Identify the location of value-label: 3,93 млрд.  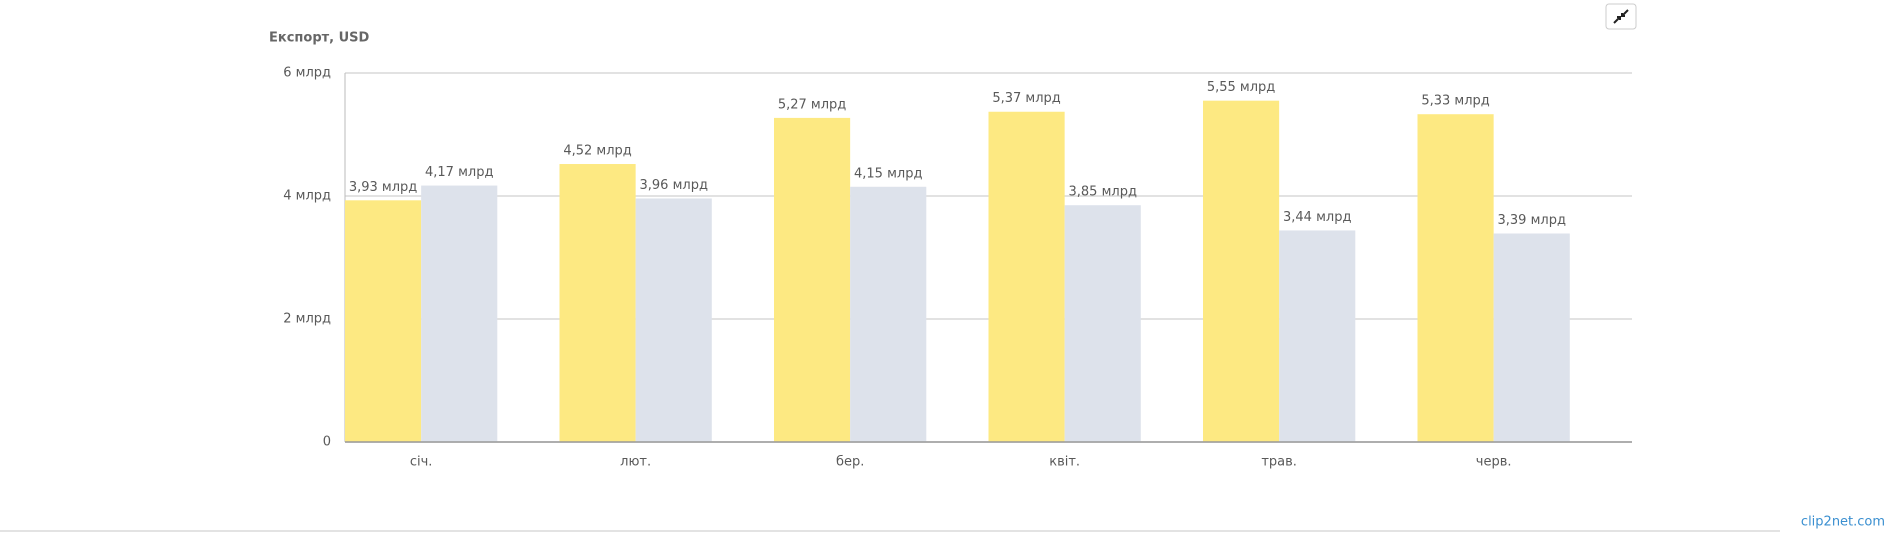
(383, 187).